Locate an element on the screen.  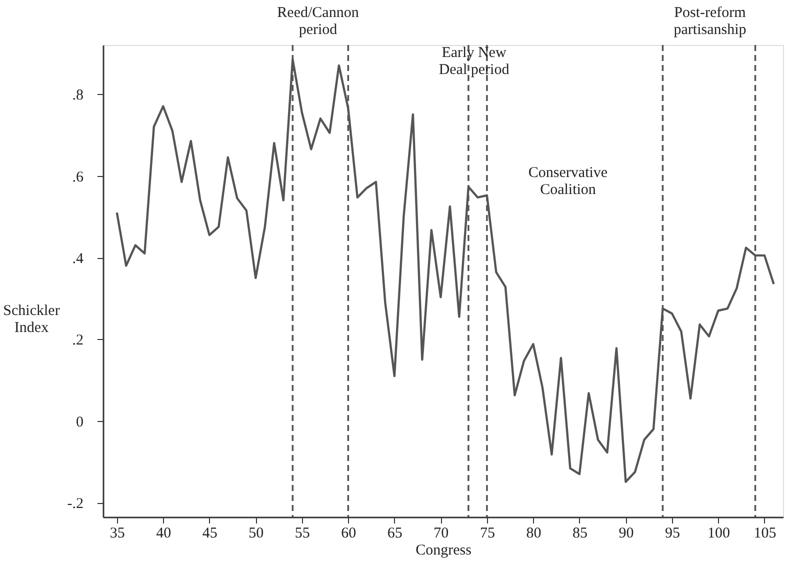
x-tick-label: 60 is located at coordinates (348, 534).